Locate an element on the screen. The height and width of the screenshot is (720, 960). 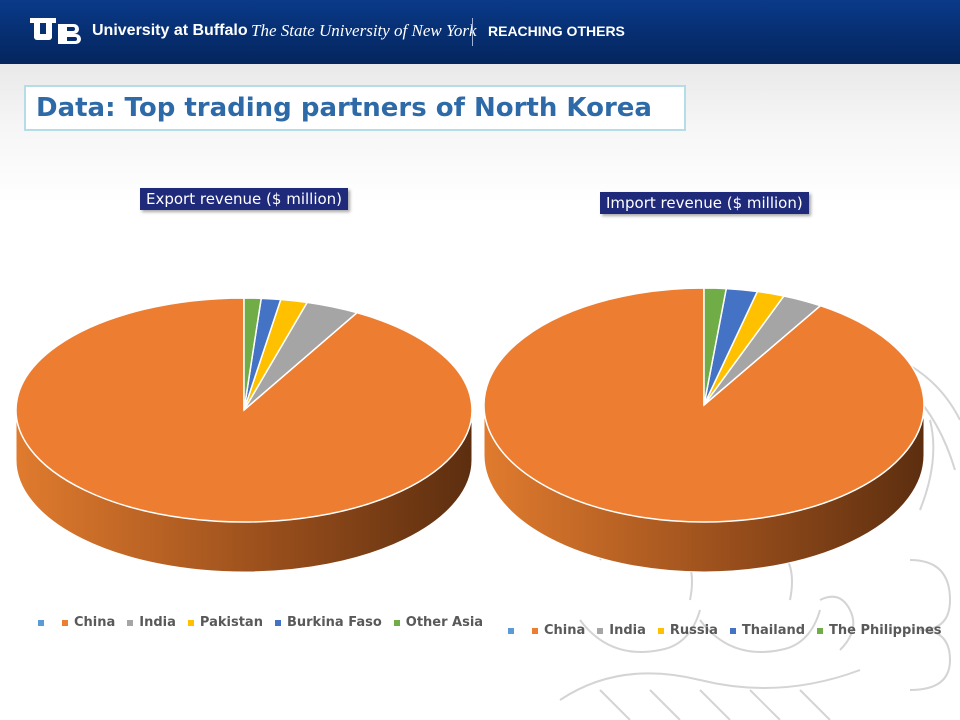
legend-label: The Philippines is located at coordinates (885, 630).